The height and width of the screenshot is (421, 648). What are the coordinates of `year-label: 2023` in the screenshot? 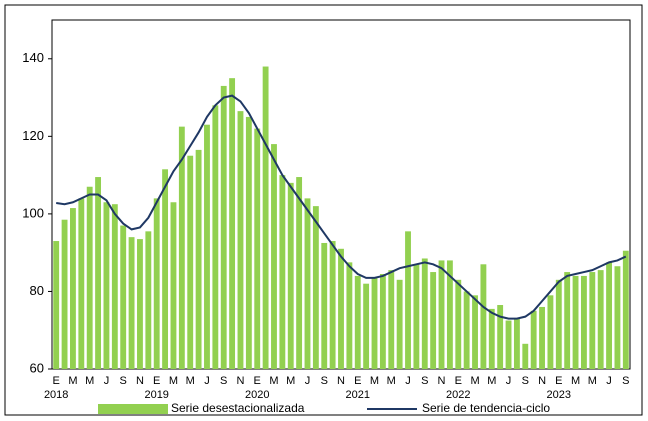 It's located at (559, 395).